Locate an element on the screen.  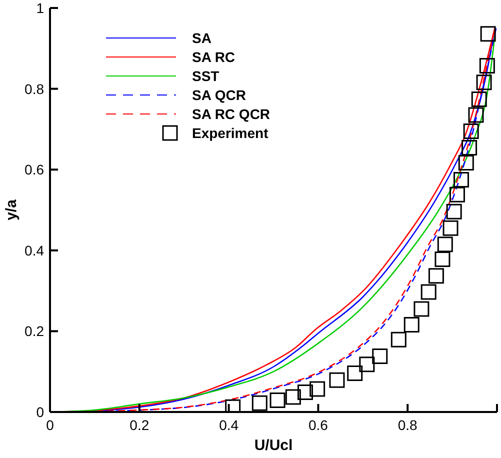
legend-label: Experiment is located at coordinates (230, 133).